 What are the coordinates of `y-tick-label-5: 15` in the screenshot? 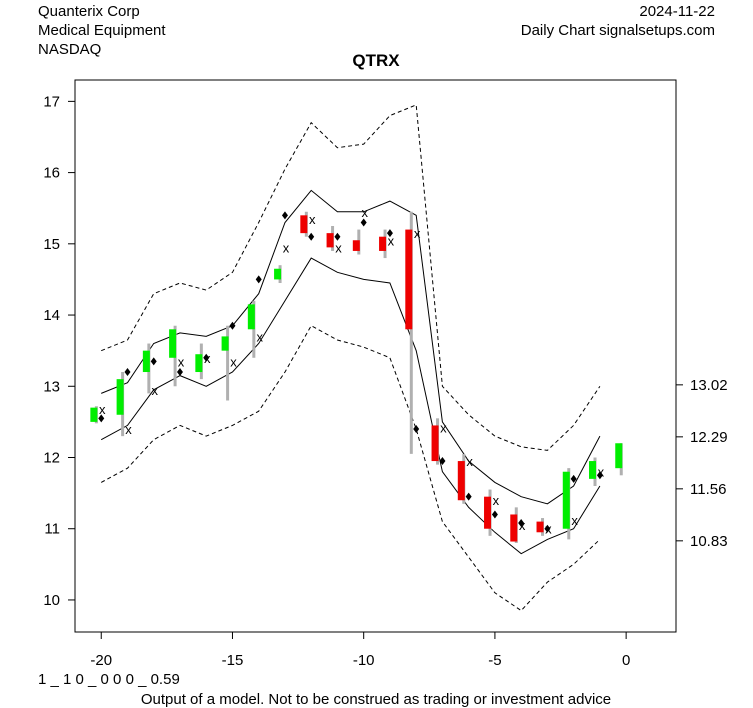 It's located at (51, 244).